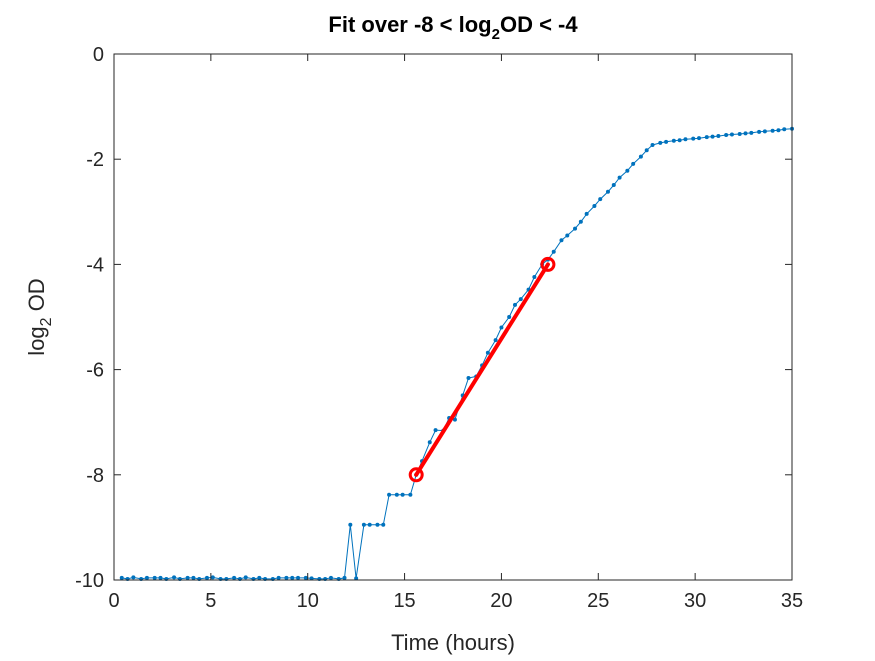 The height and width of the screenshot is (661, 875). I want to click on x-tick-label: 0, so click(113, 601).